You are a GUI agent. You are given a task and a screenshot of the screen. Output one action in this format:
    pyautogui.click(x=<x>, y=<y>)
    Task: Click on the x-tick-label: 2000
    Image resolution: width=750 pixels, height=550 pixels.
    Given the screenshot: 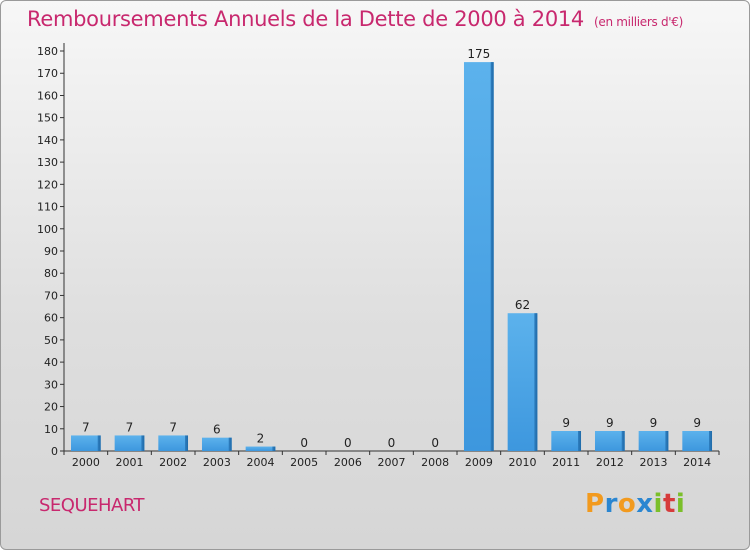 What is the action you would take?
    pyautogui.click(x=86, y=462)
    